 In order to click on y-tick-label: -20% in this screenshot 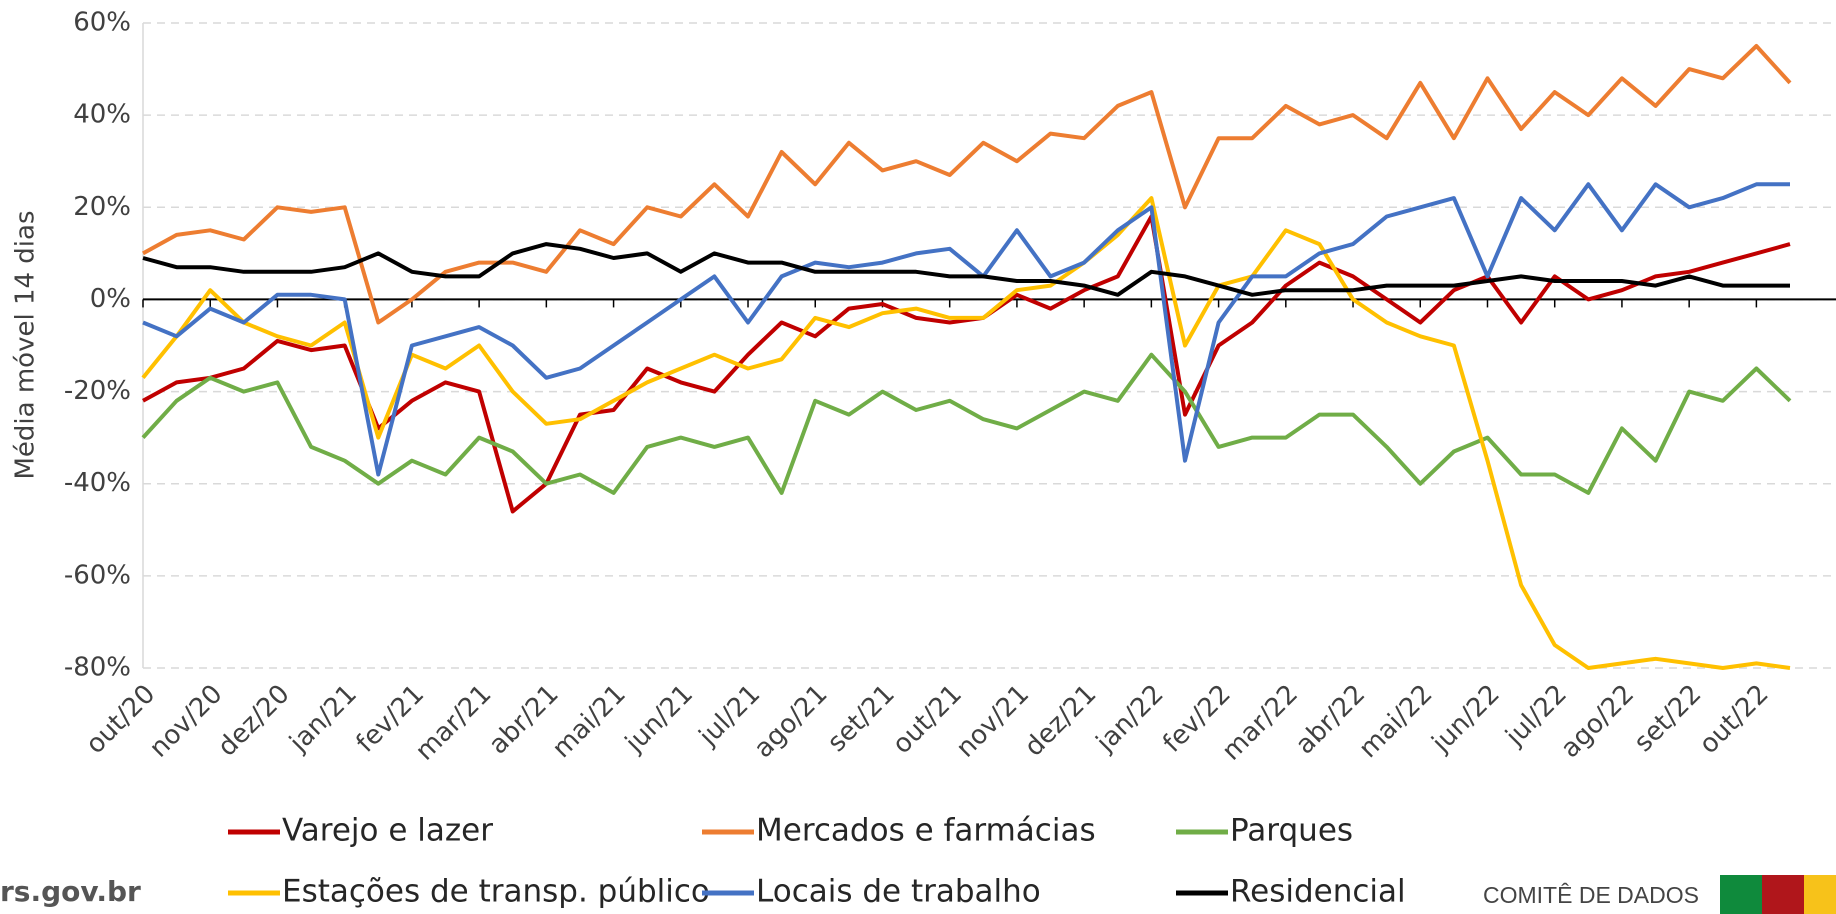, I will do `click(97, 391)`.